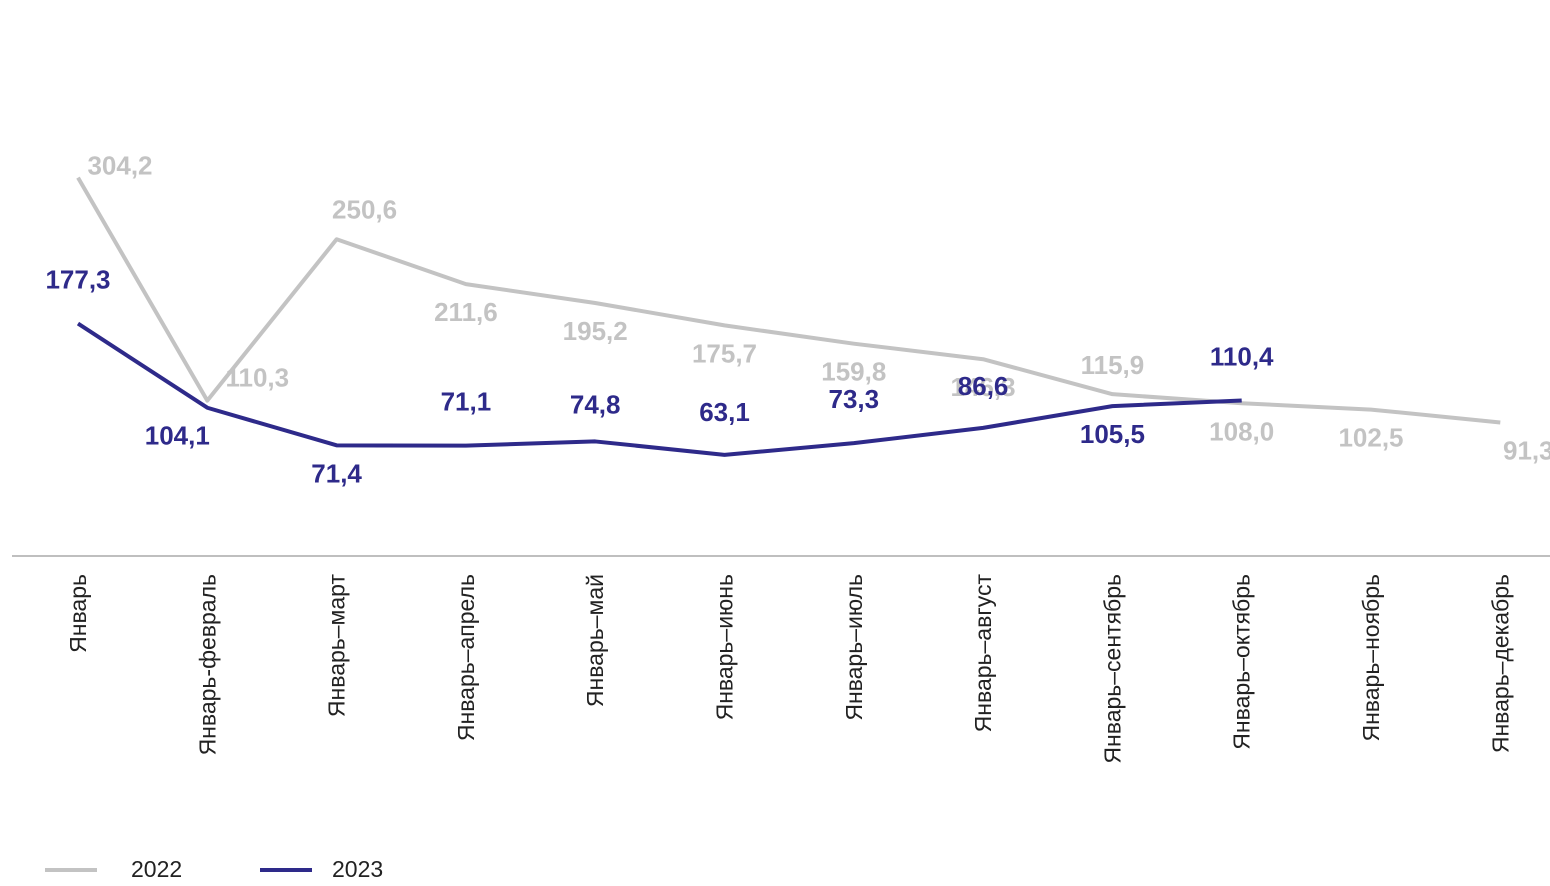 The image size is (1550, 886). I want to click on x-tick-label: Январь–сентябрь, so click(1112, 669).